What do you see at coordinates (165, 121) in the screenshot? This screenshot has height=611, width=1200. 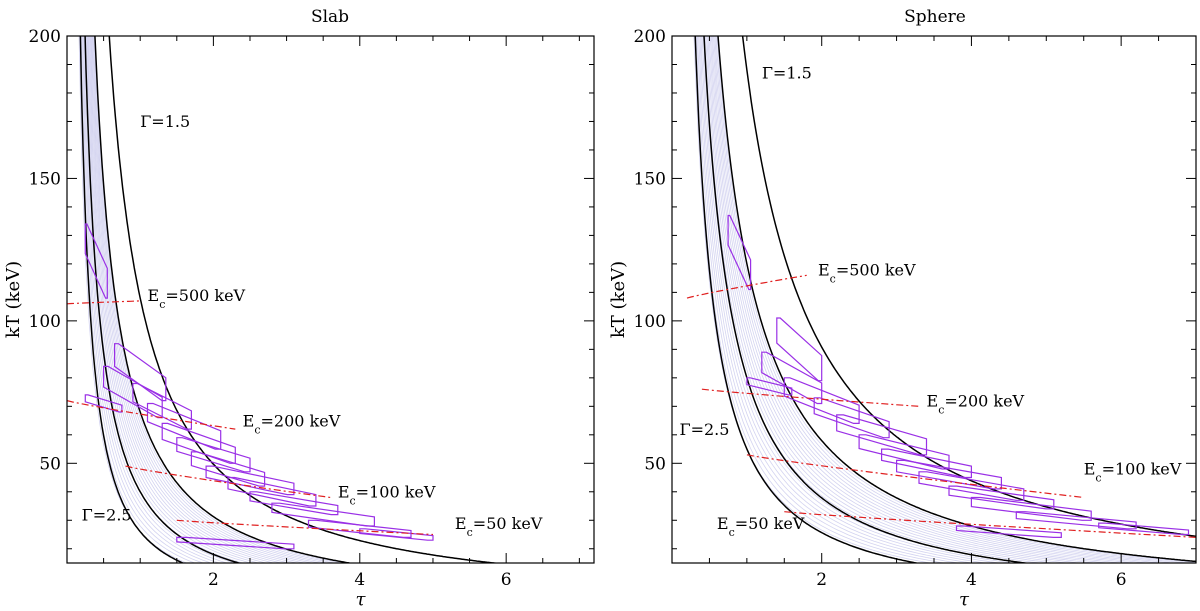 I see `curve-annotation: Γ=1.5` at bounding box center [165, 121].